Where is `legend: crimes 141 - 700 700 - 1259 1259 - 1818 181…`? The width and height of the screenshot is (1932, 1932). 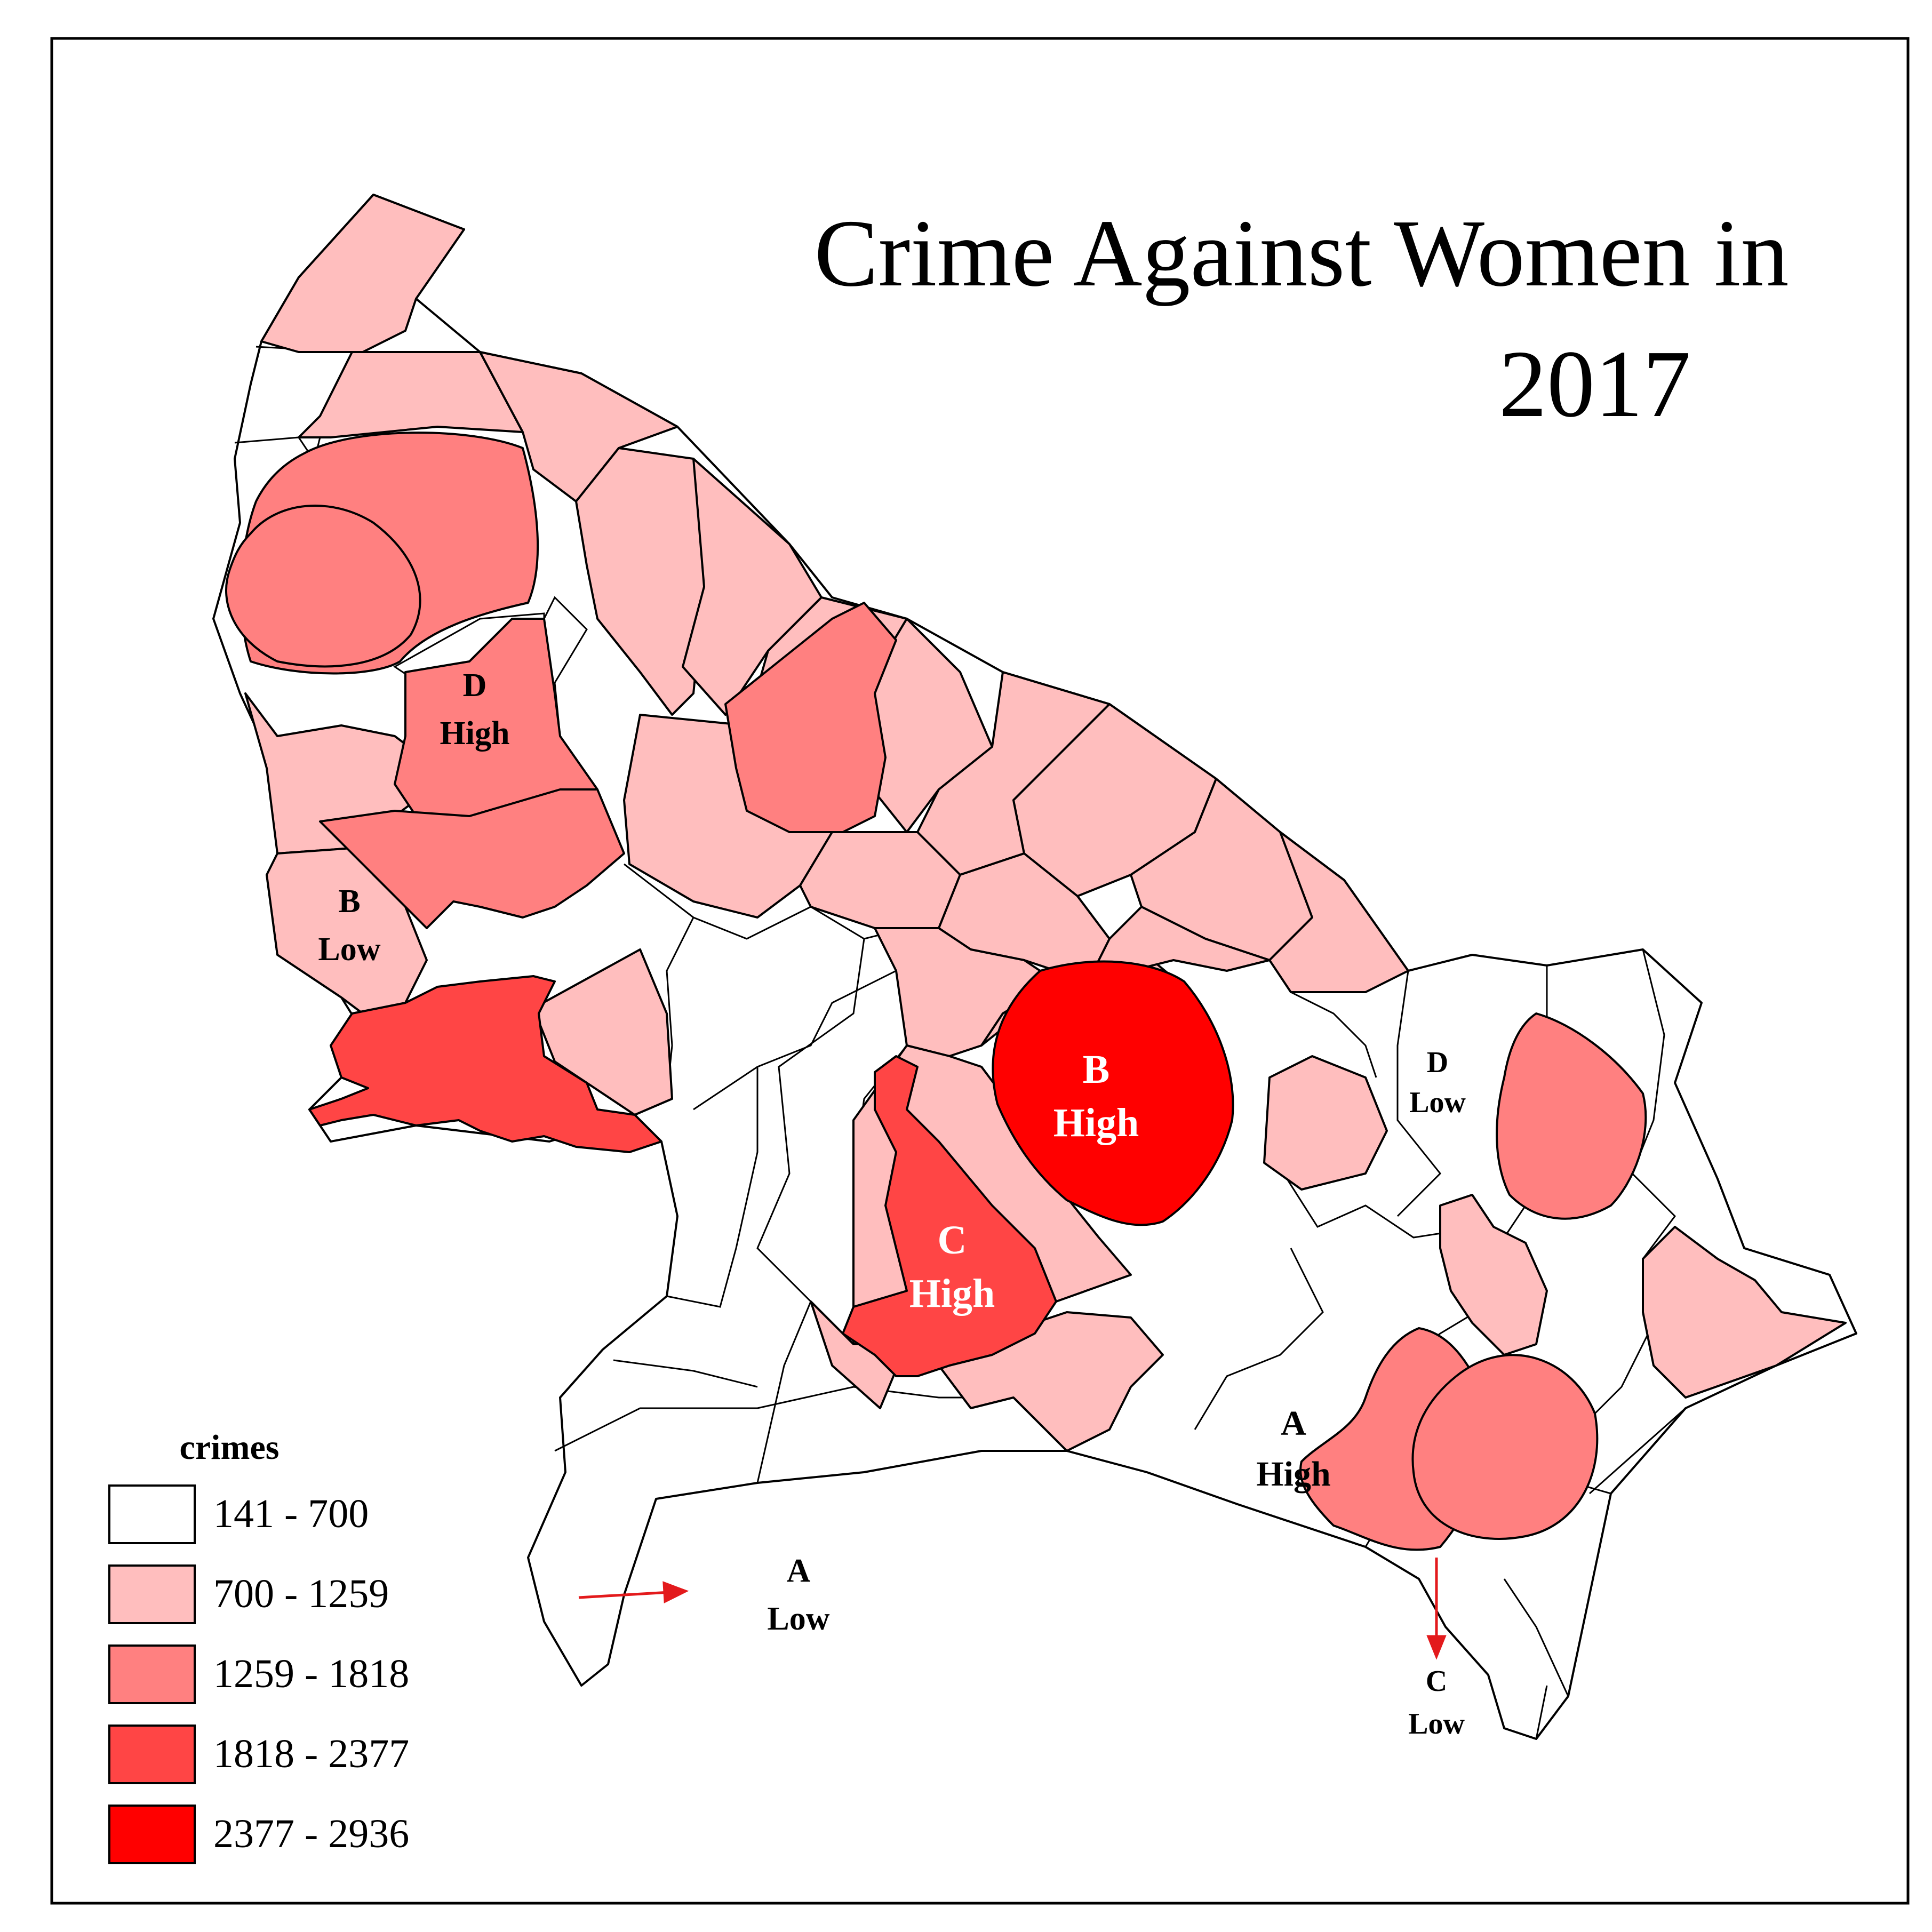 legend: crimes 141 - 700 700 - 1259 1259 - 1818 181… is located at coordinates (258, 1646).